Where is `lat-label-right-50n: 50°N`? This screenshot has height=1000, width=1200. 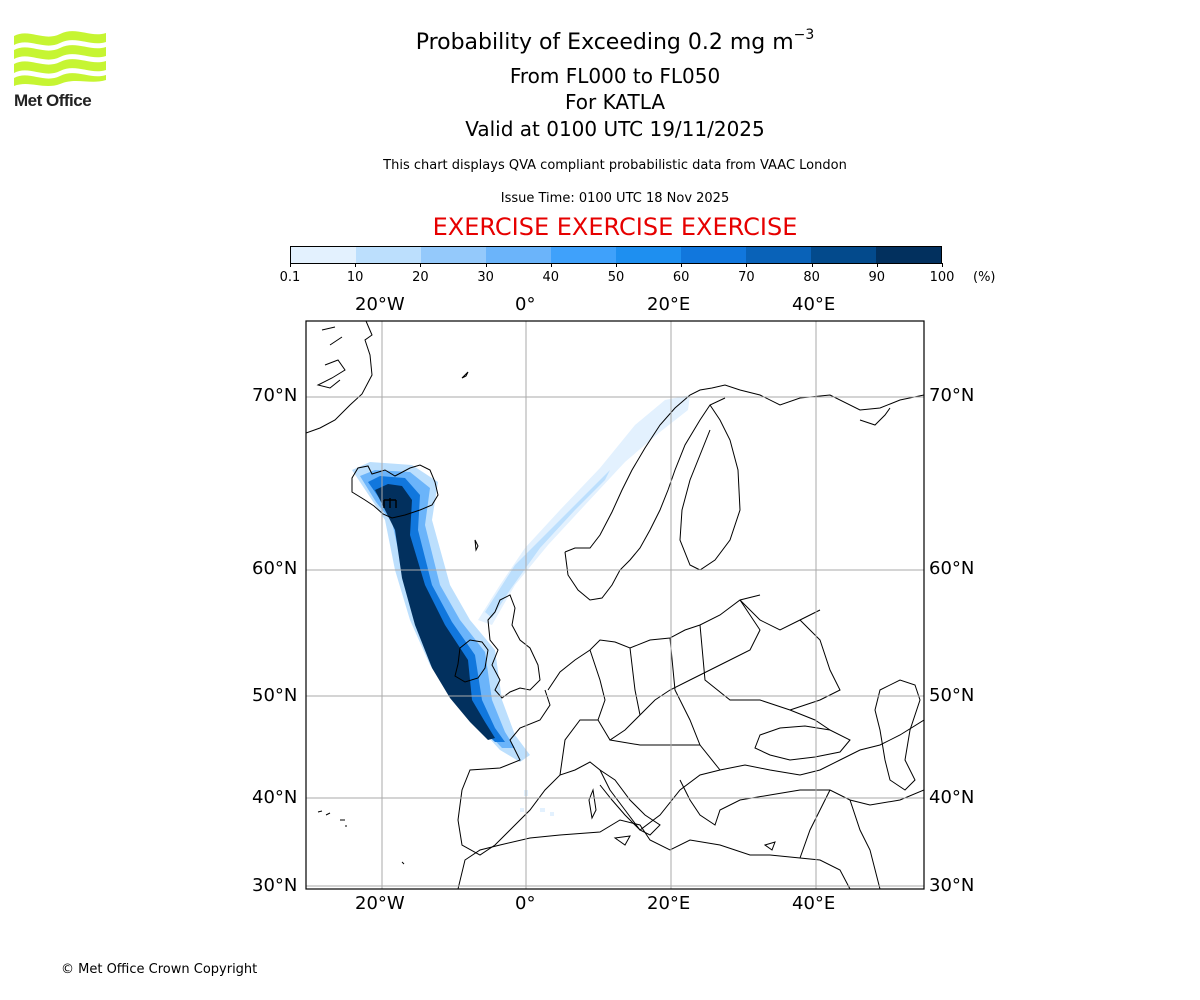
lat-label-right-50n: 50°N is located at coordinates (952, 695).